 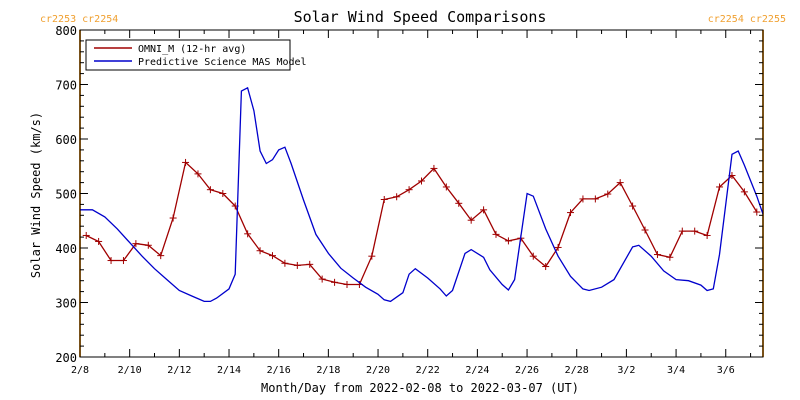 What do you see at coordinates (66, 31) in the screenshot?
I see `y-tick-label: 800` at bounding box center [66, 31].